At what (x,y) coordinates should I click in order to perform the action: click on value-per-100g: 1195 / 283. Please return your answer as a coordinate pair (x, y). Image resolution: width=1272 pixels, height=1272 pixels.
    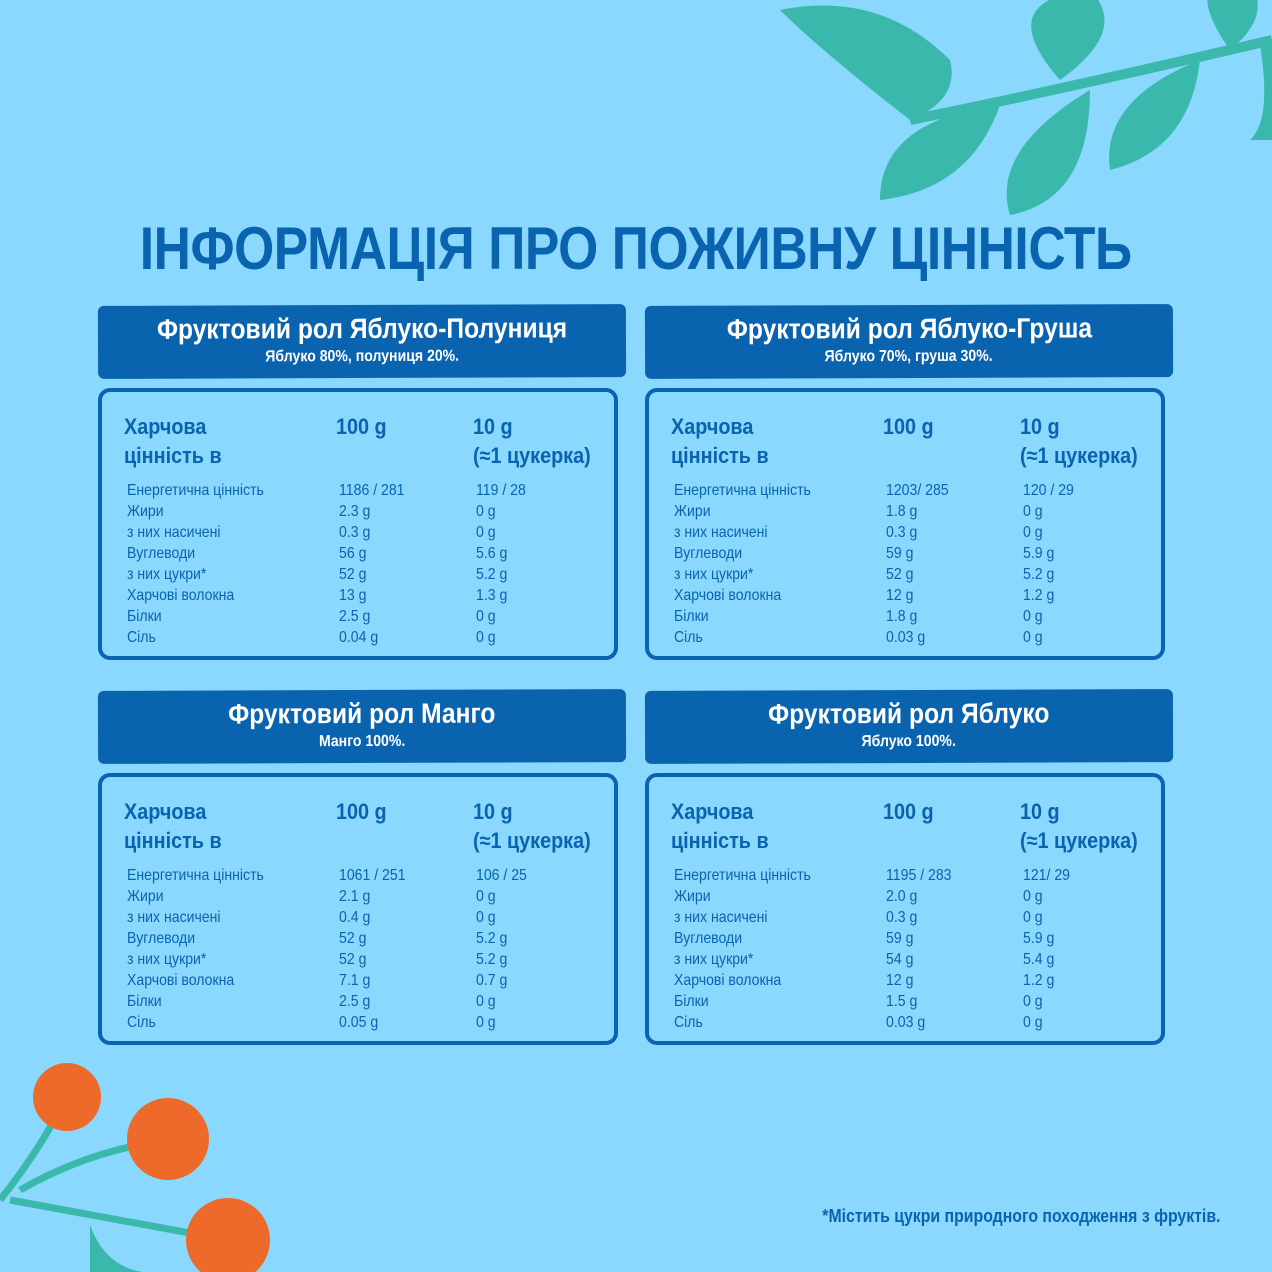
    Looking at the image, I should click on (919, 875).